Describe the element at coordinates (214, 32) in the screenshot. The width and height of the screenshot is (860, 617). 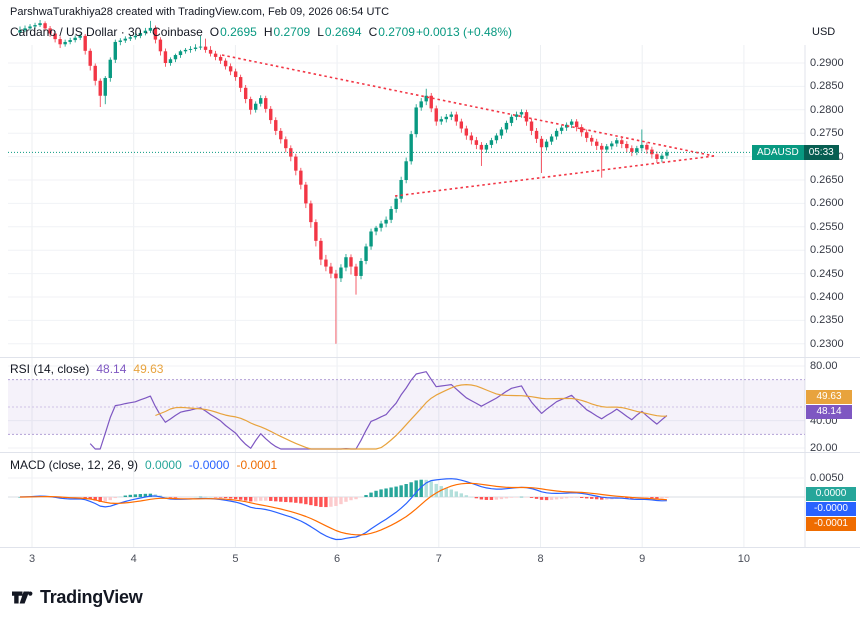
I see `ohlc-open-label: O` at that location.